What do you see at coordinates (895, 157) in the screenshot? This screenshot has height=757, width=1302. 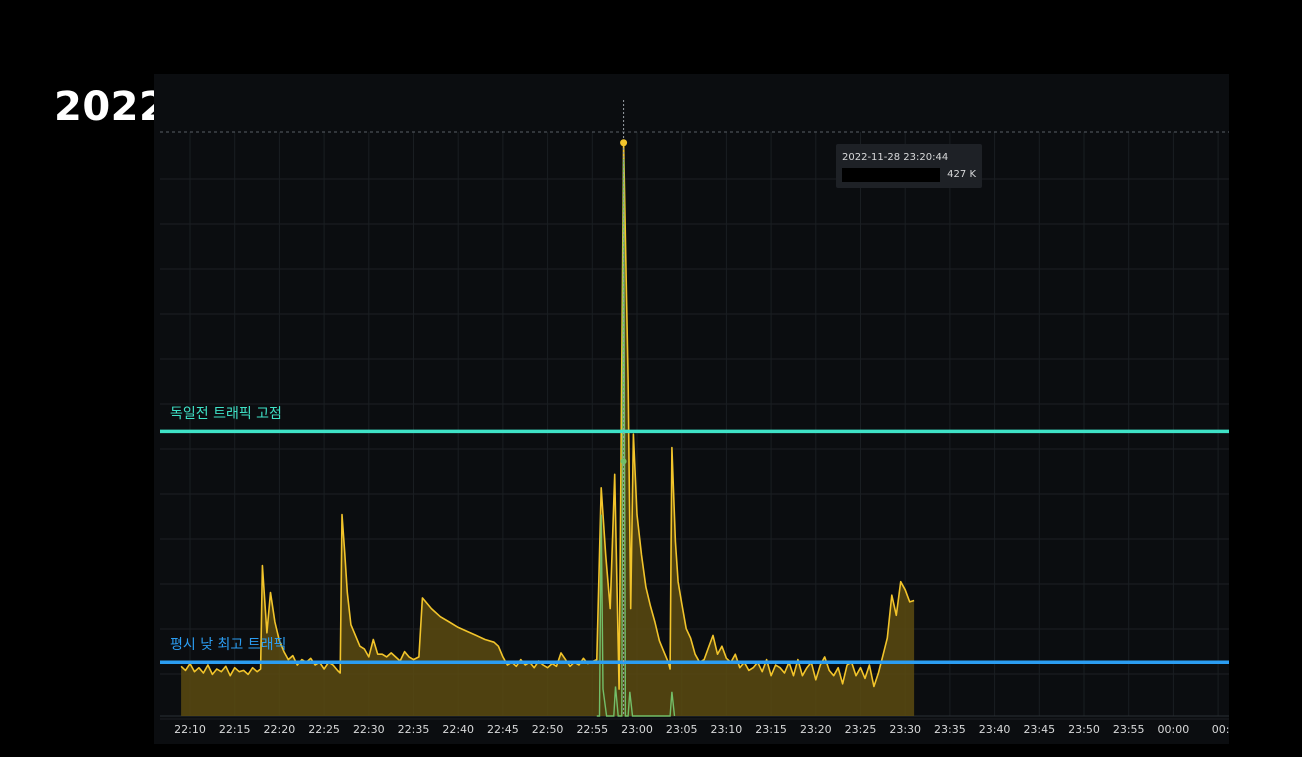 I see `tooltip-timestamp: 2022-11-28 23:20:44` at bounding box center [895, 157].